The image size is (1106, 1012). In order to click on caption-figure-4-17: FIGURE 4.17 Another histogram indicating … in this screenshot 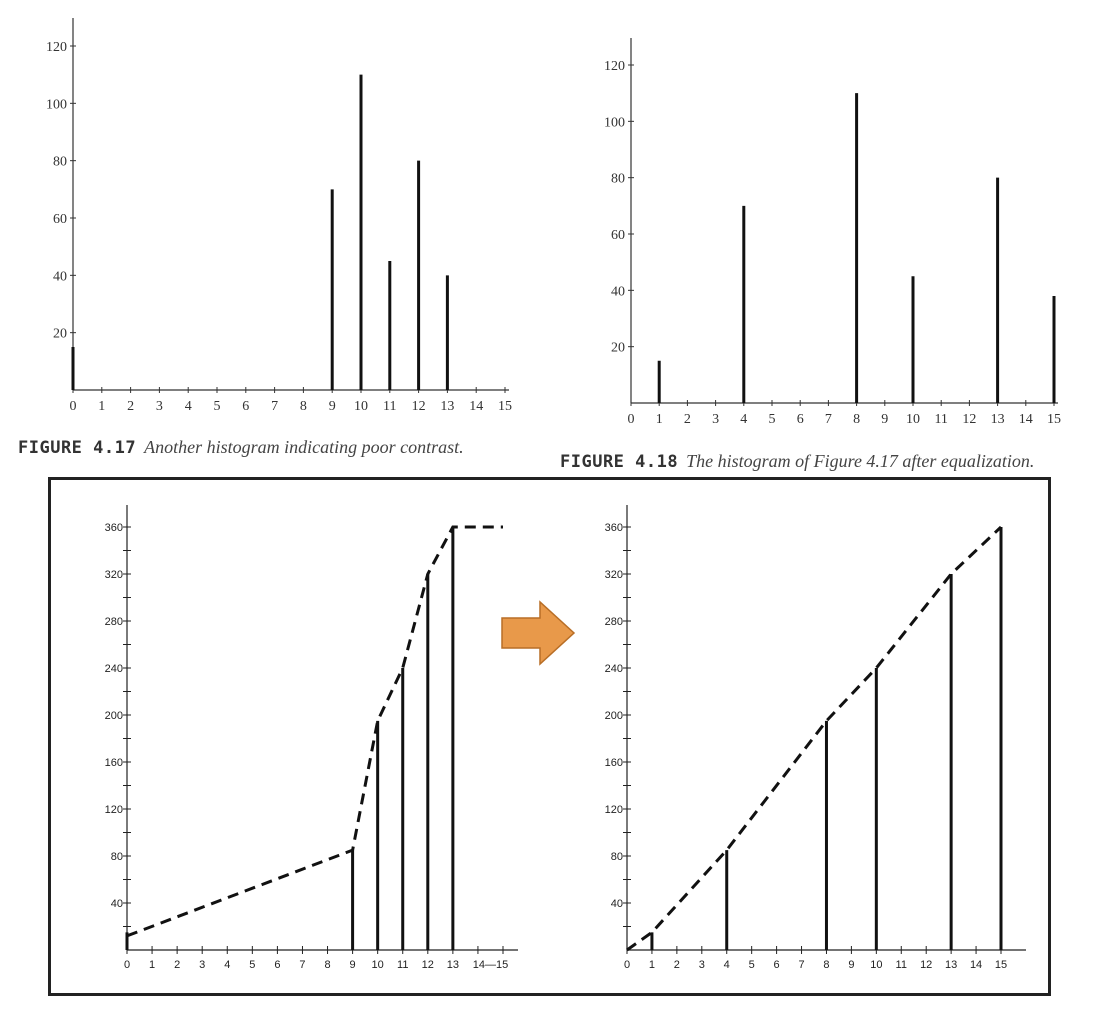, I will do `click(241, 447)`.